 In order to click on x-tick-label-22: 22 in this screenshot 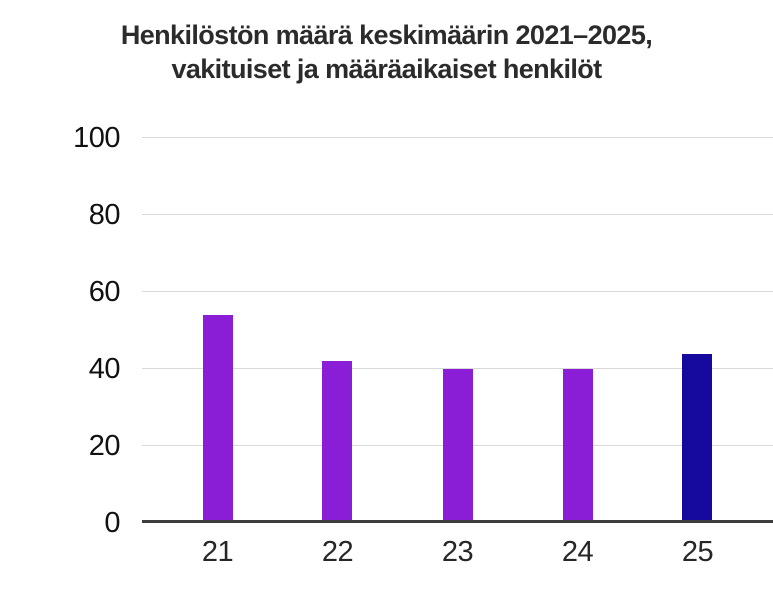, I will do `click(337, 552)`.